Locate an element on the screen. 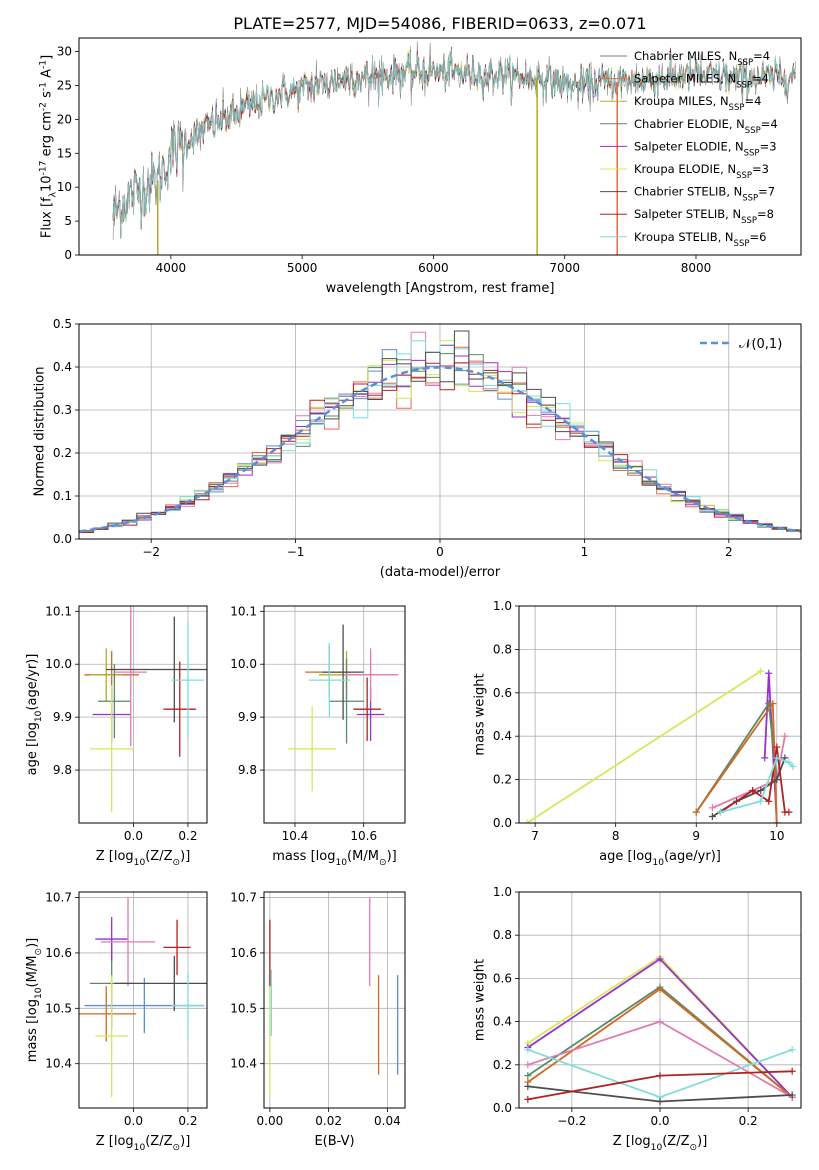 The height and width of the screenshot is (1170, 819). chart-mass_vs_ebv: 0.00 0.02 0.04 10.4 10.5 10.6 10.7 E(B-V) is located at coordinates (318, 1020).